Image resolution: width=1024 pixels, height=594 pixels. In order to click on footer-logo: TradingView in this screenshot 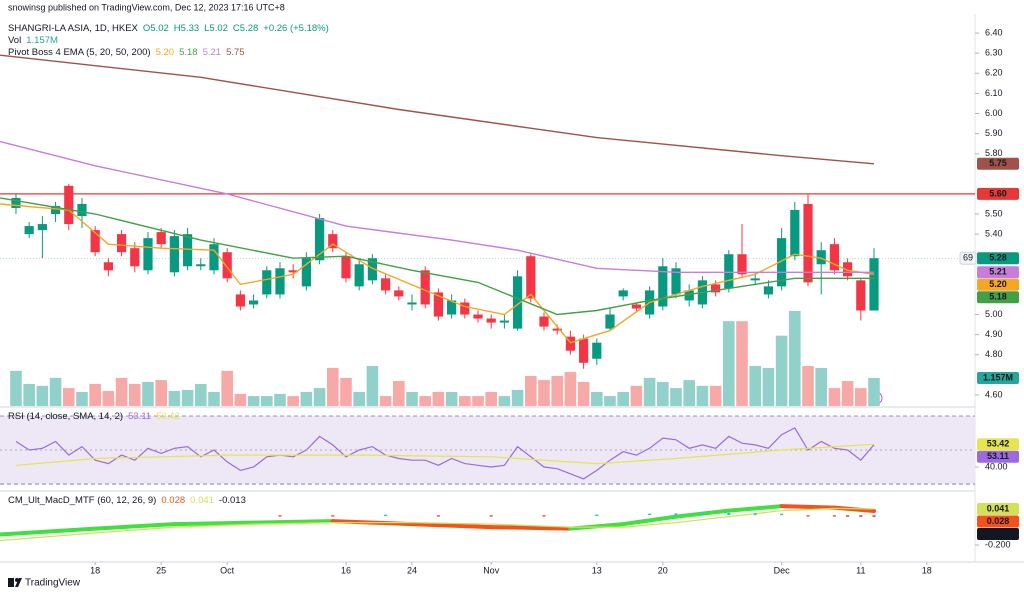, I will do `click(44, 583)`.